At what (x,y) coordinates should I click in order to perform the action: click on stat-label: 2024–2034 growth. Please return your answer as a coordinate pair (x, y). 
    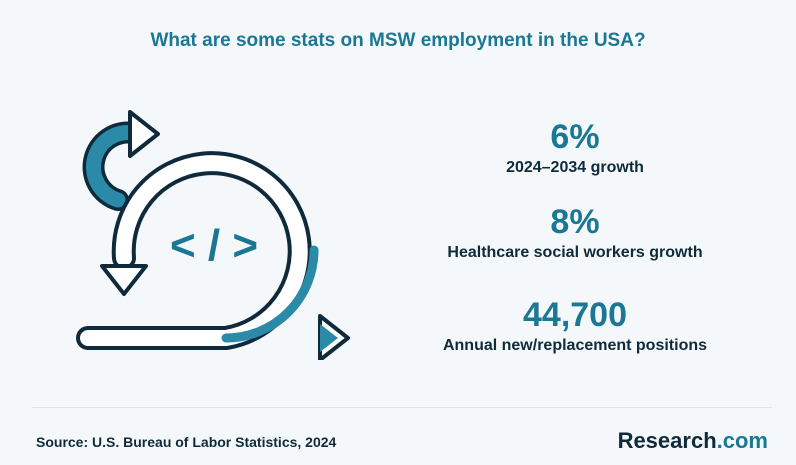
    Looking at the image, I should click on (575, 167).